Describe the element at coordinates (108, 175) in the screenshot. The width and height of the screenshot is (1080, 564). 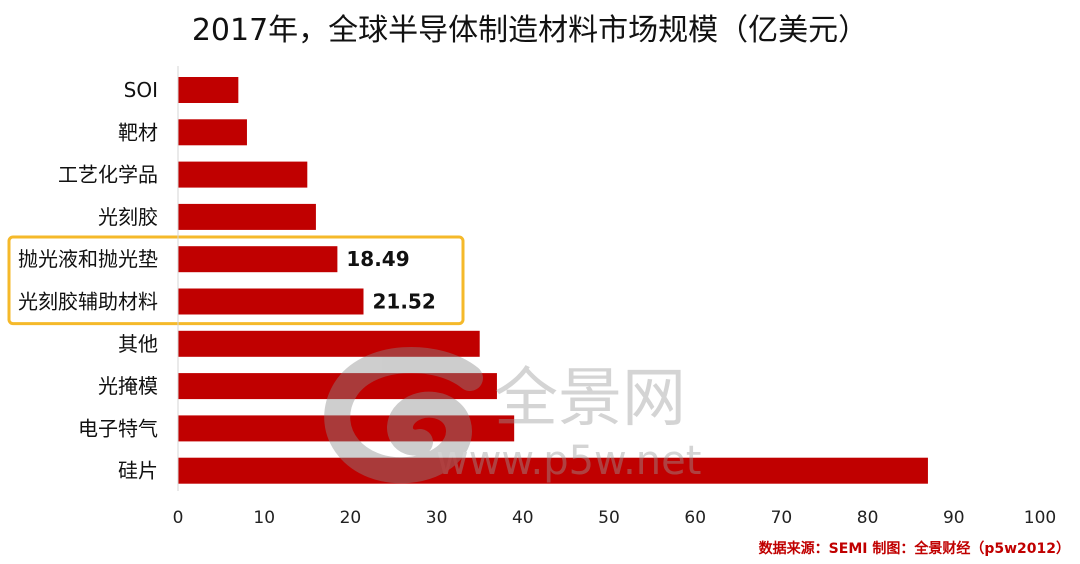
I see `category-label: 工艺化学品` at that location.